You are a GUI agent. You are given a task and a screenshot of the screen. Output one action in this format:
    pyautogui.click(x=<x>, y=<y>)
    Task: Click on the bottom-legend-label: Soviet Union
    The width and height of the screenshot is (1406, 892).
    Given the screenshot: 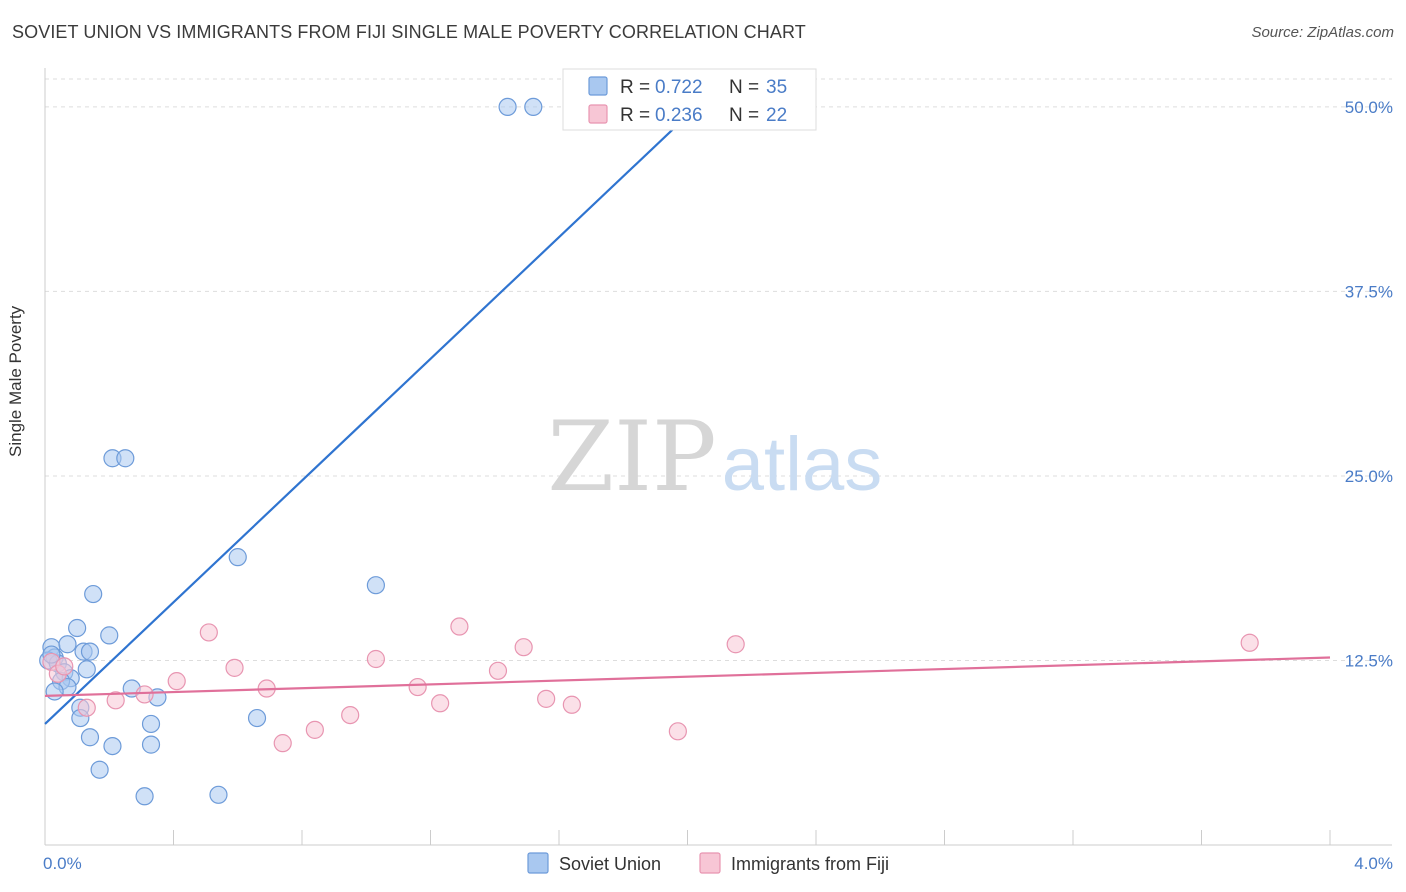 What is the action you would take?
    pyautogui.click(x=610, y=864)
    